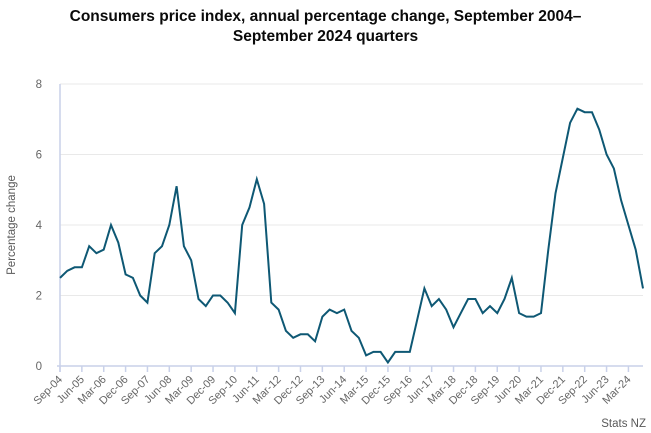  What do you see at coordinates (39, 367) in the screenshot?
I see `y-tick-label: 0` at bounding box center [39, 367].